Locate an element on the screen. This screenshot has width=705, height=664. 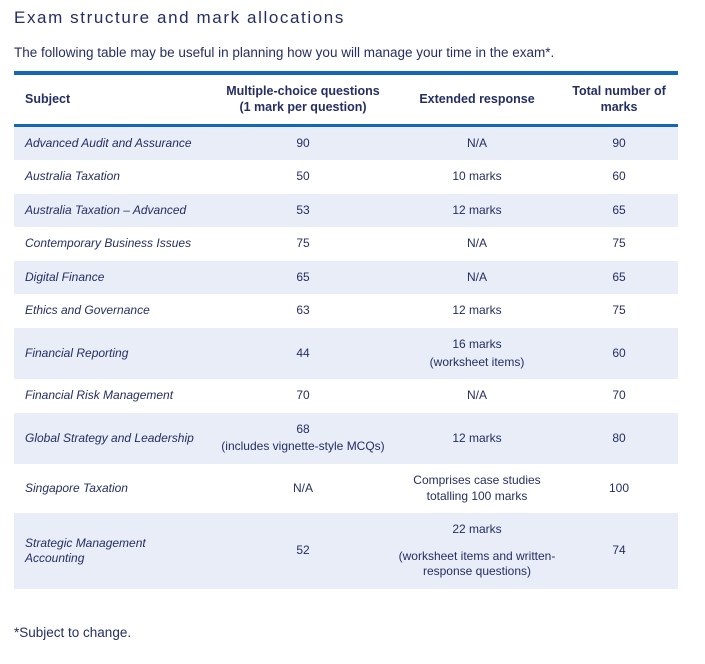
table-row: Ethics and Governance 63 12 marks 75 is located at coordinates (346, 311).